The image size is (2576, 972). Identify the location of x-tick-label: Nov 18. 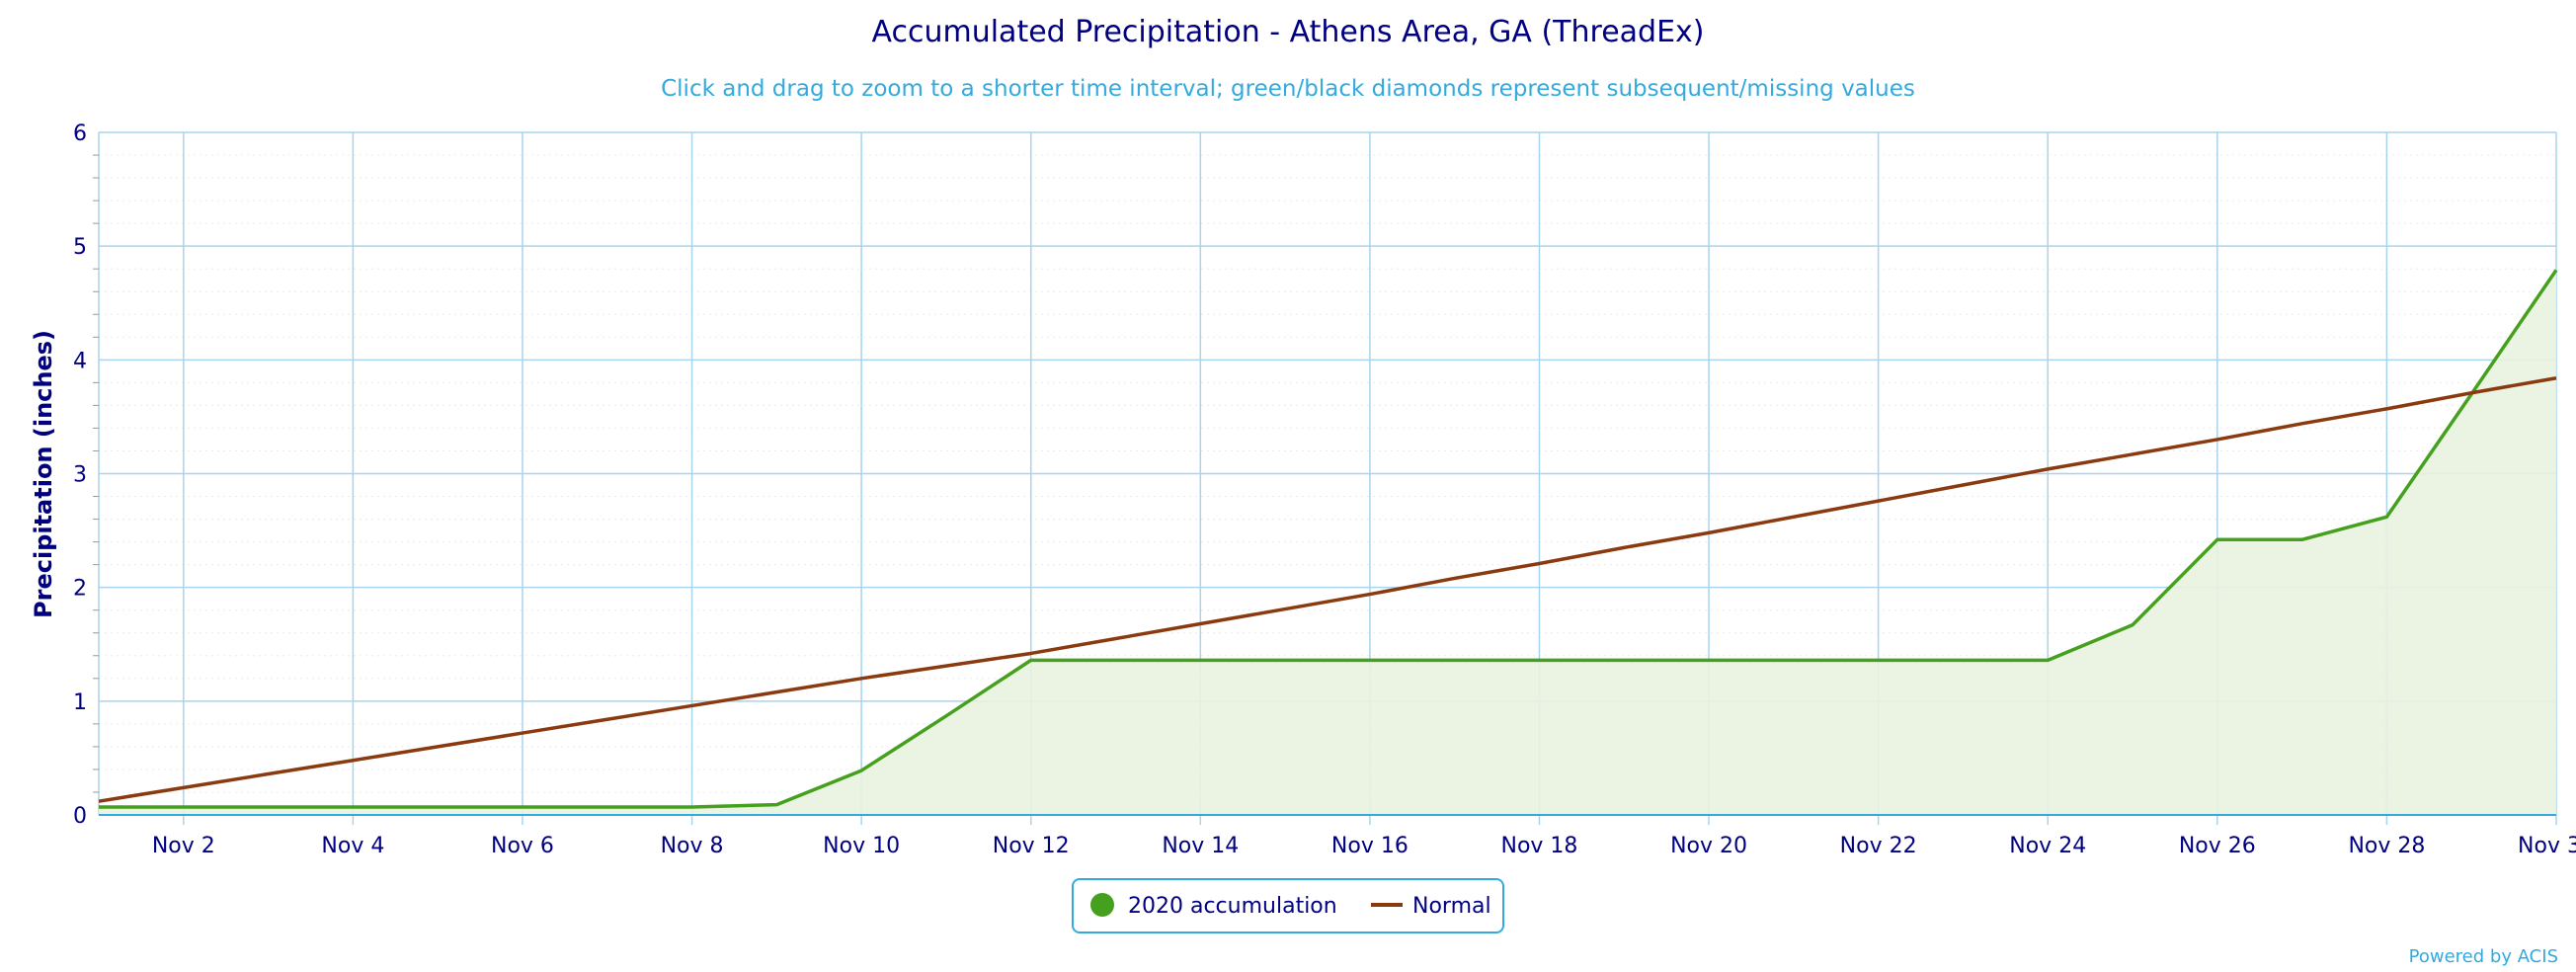
(1539, 846).